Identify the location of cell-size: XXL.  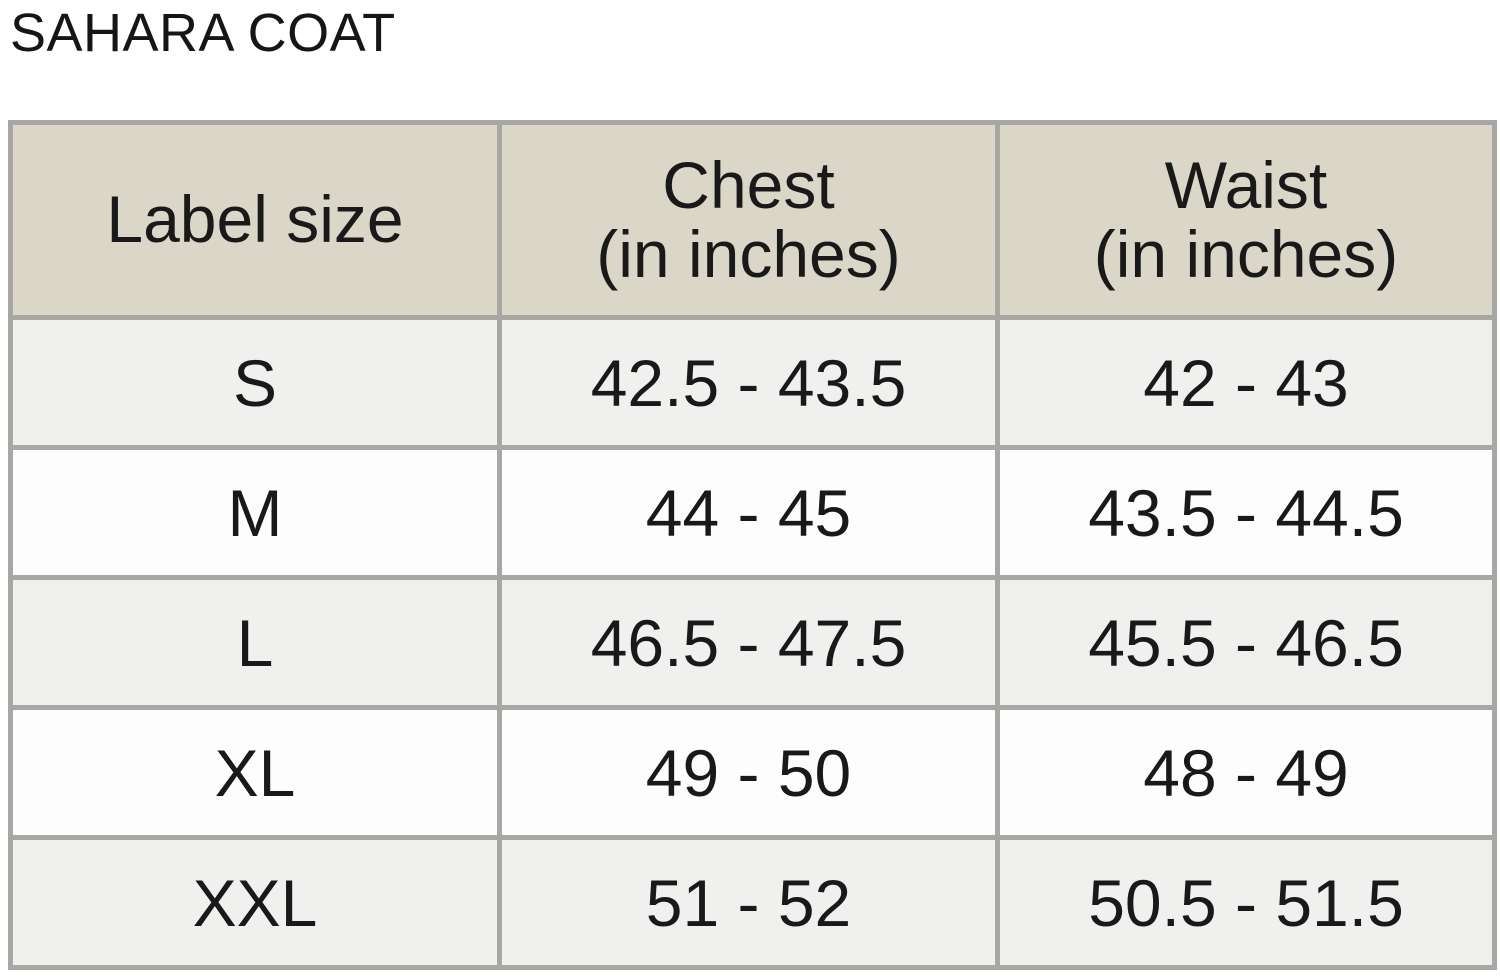
(255, 902).